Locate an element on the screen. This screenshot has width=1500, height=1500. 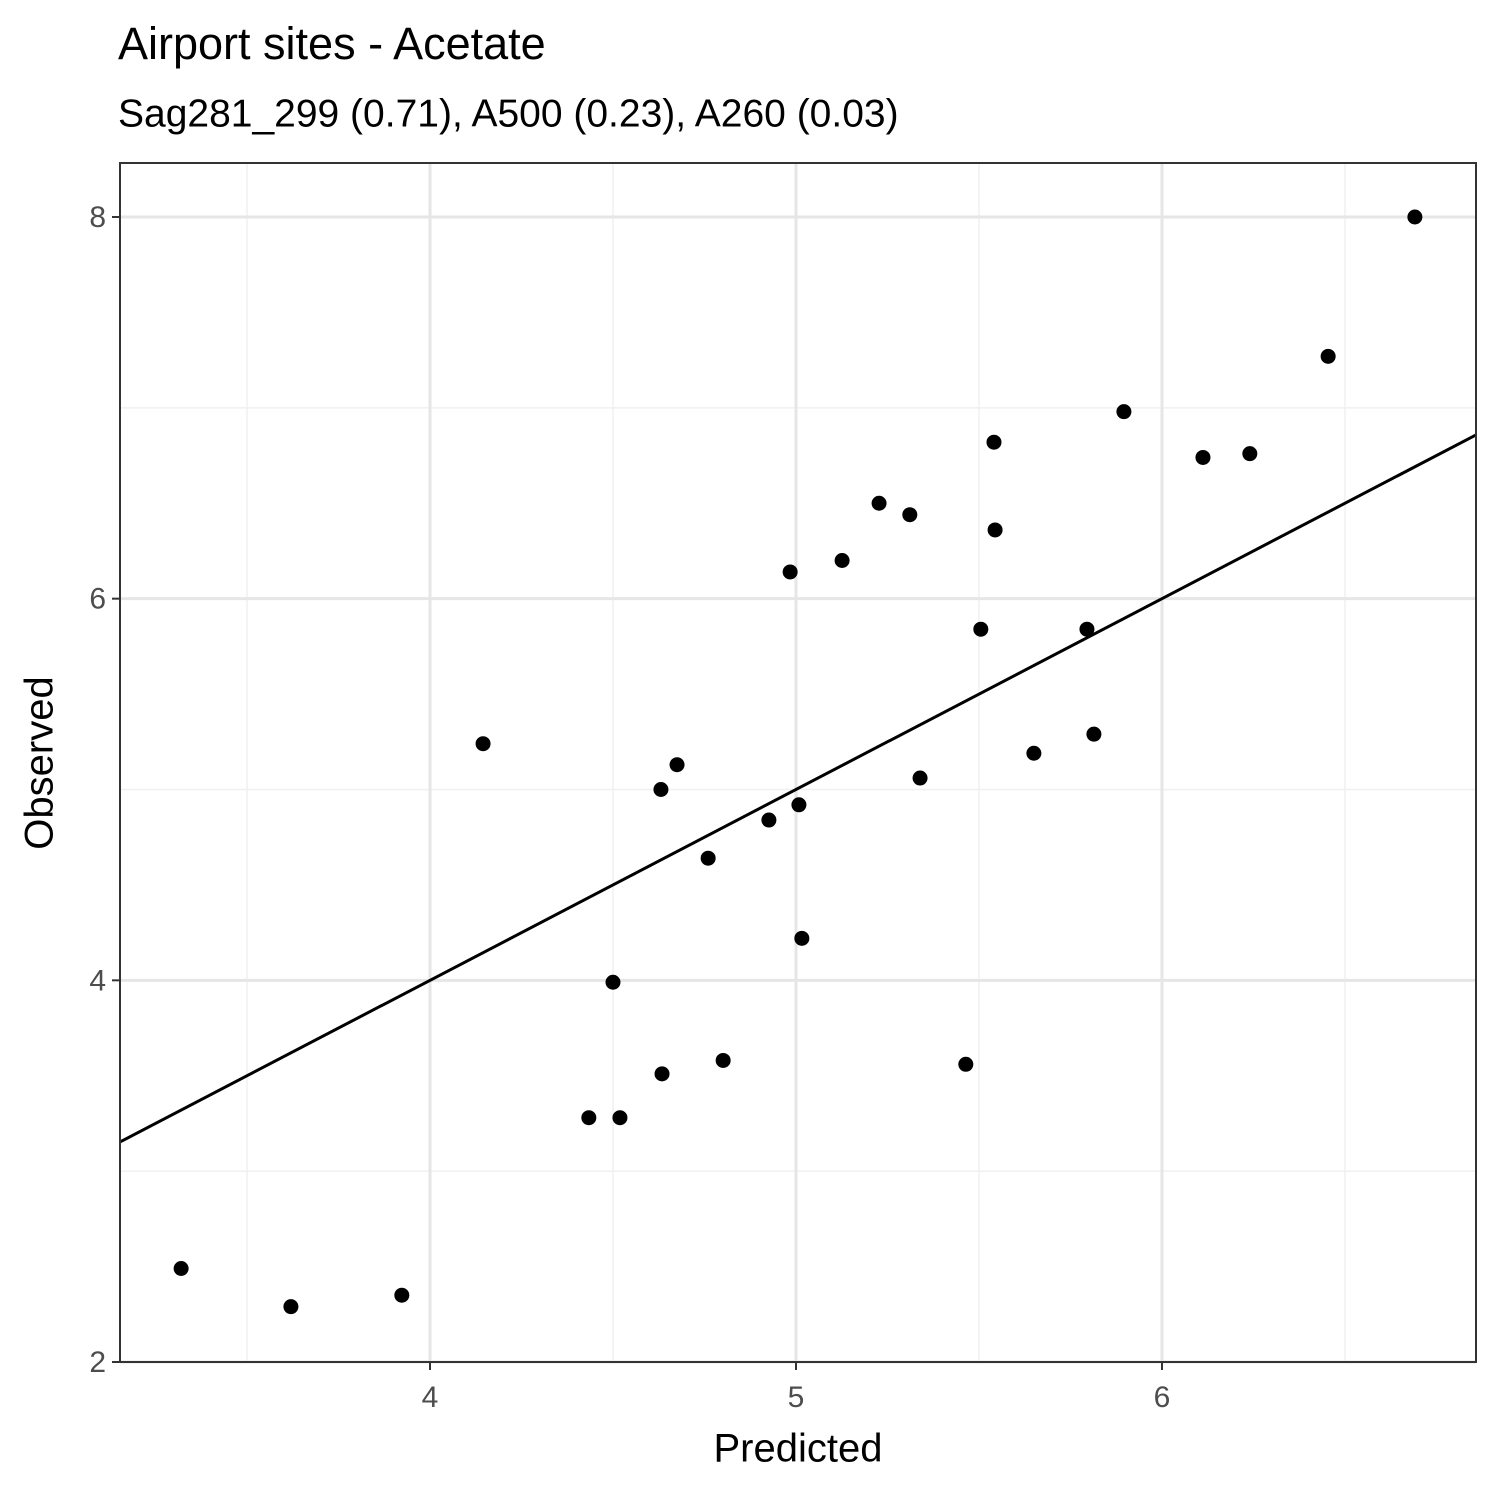
x-tick-label: 4 is located at coordinates (430, 1397).